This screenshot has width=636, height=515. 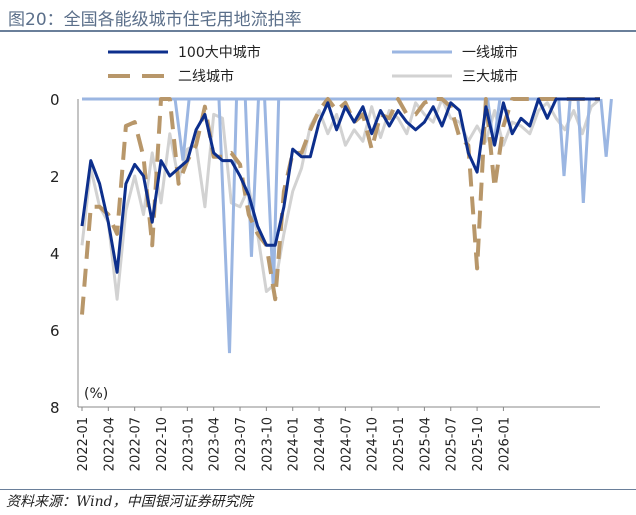 I want to click on y-tick-label: 6, so click(x=55, y=331).